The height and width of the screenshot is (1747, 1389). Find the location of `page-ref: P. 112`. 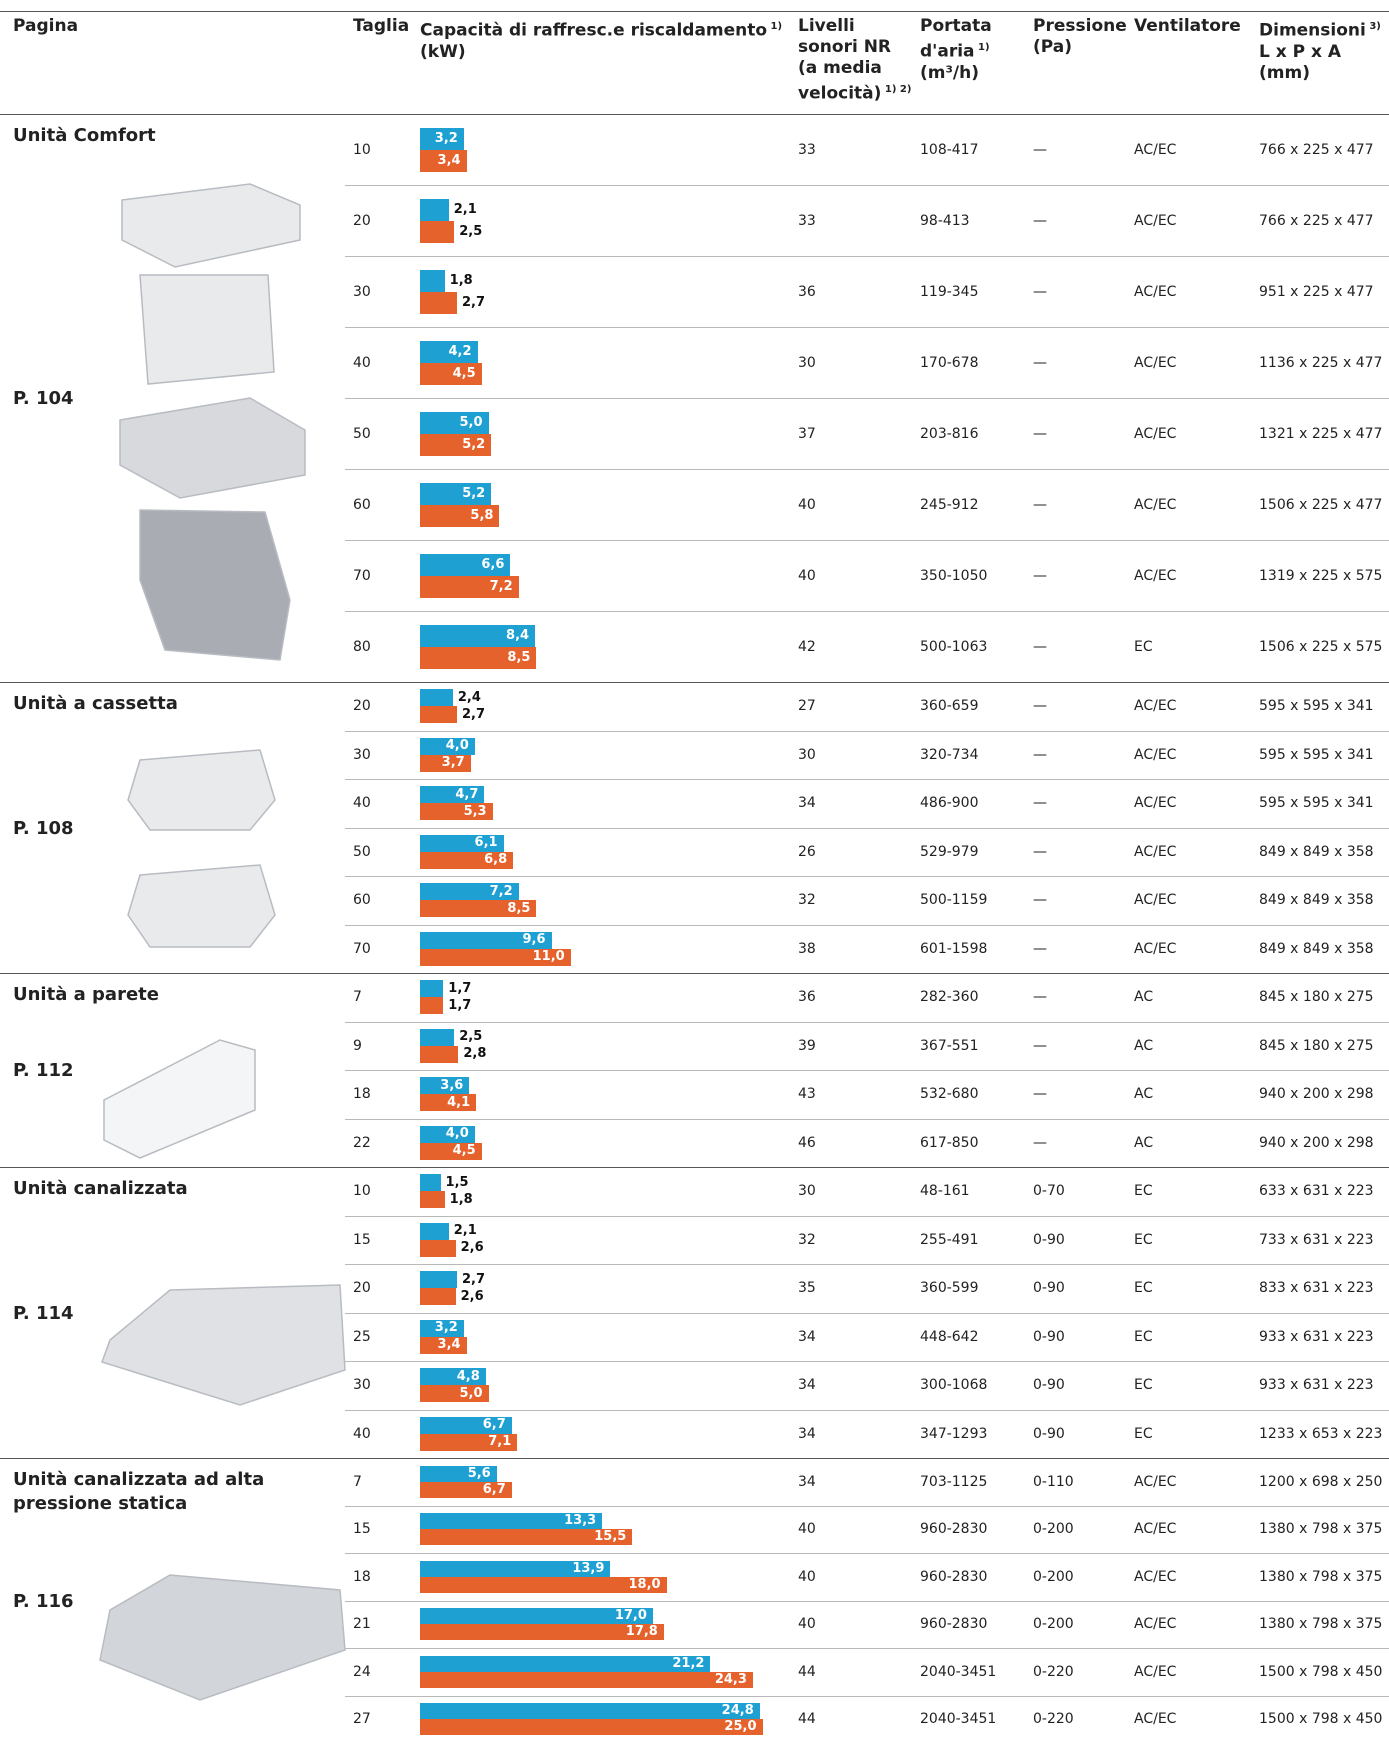

page-ref: P. 112 is located at coordinates (43, 1070).